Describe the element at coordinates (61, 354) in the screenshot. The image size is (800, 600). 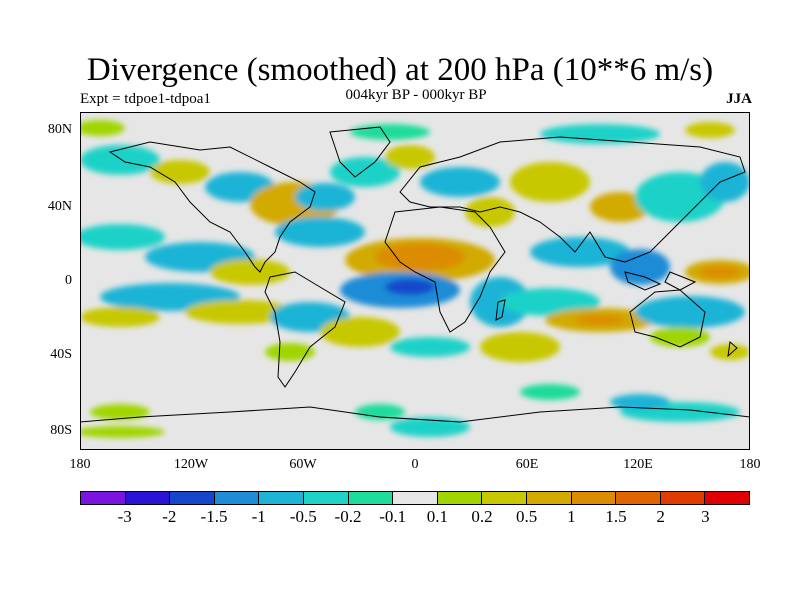
I see `lat-label-40s: 40S` at that location.